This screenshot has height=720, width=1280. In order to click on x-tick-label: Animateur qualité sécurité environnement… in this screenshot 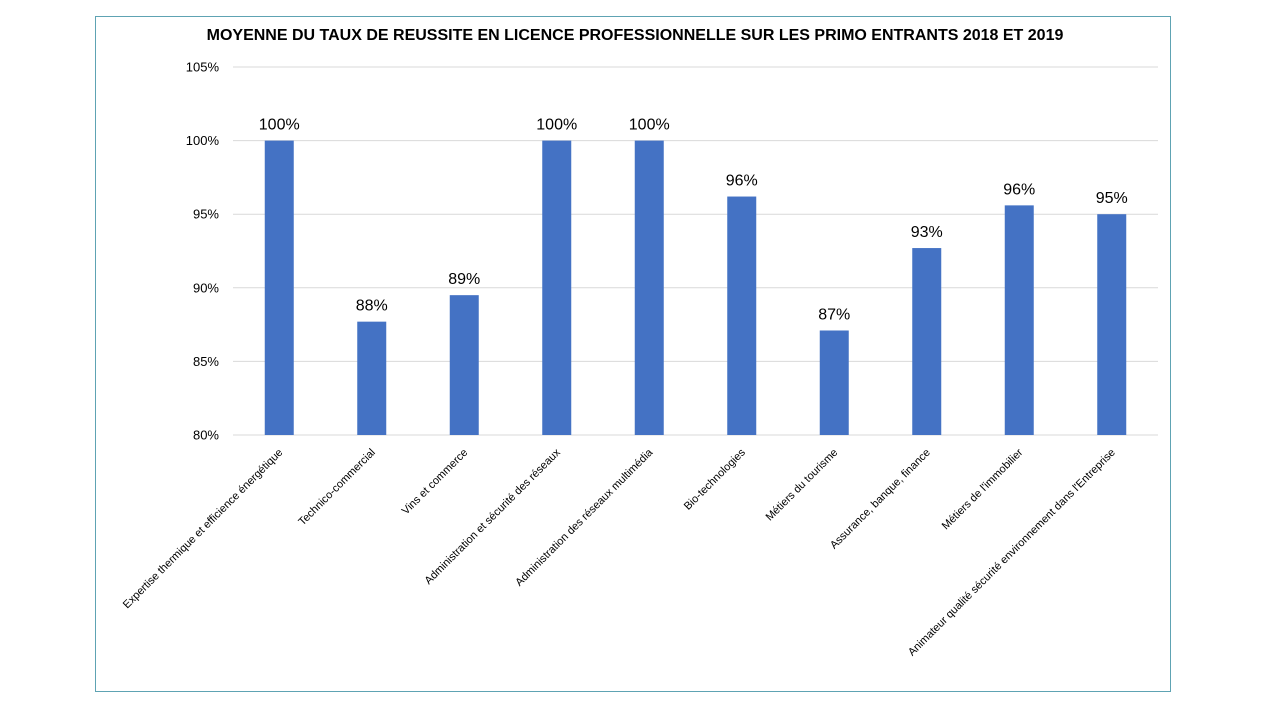, I will do `click(1012, 553)`.